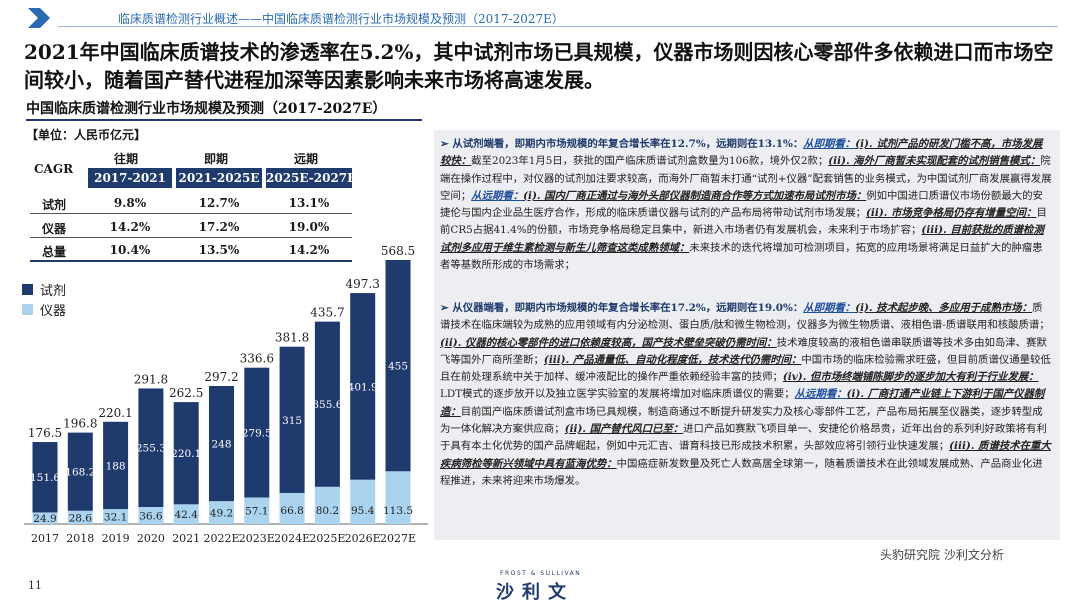 Image resolution: width=1080 pixels, height=606 pixels. I want to click on cagr-value: 10.4%, so click(130, 250).